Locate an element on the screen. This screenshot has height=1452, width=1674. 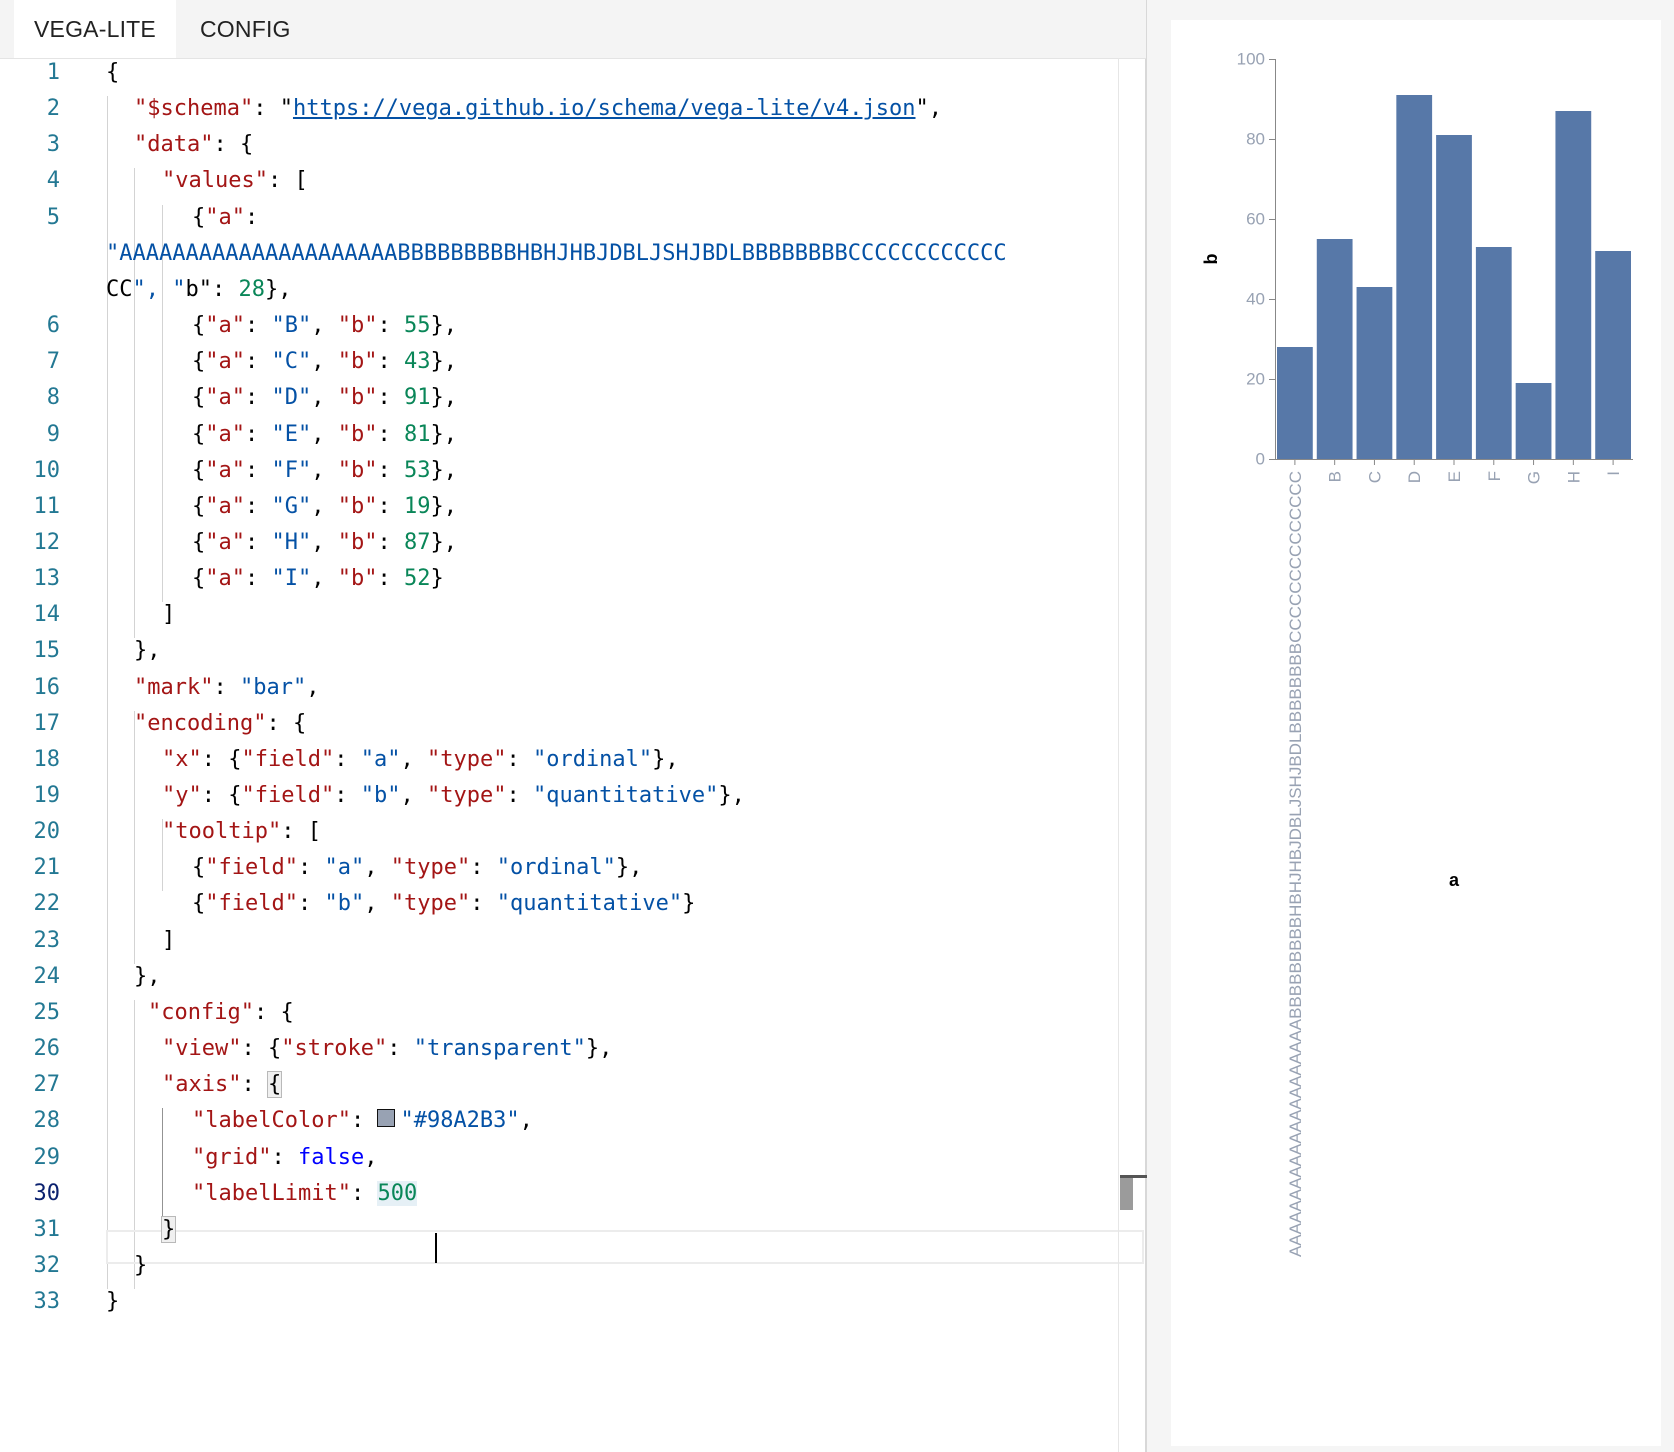
line-number: 9 is located at coordinates (53, 434).